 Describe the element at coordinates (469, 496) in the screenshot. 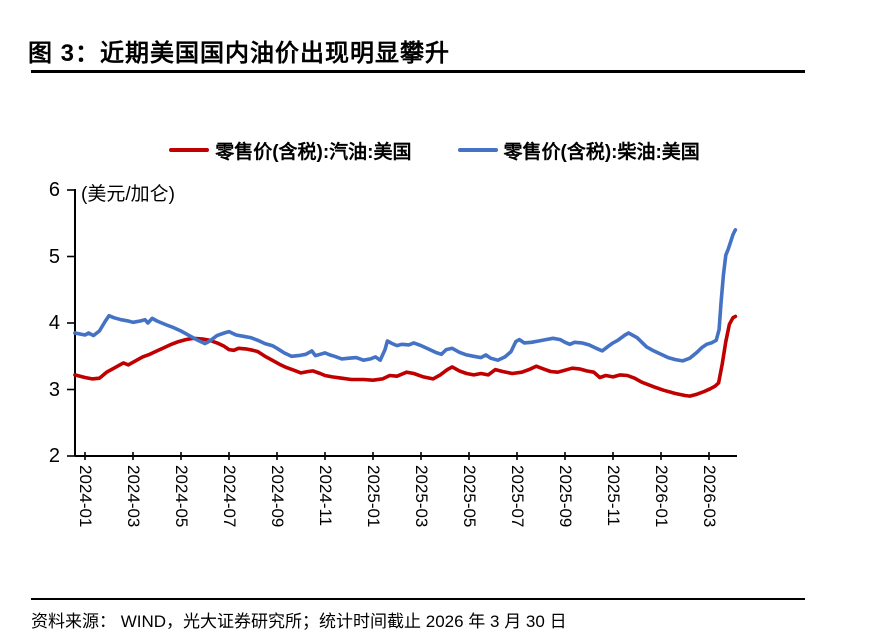

I see `x-tick-label: 2025-05` at that location.